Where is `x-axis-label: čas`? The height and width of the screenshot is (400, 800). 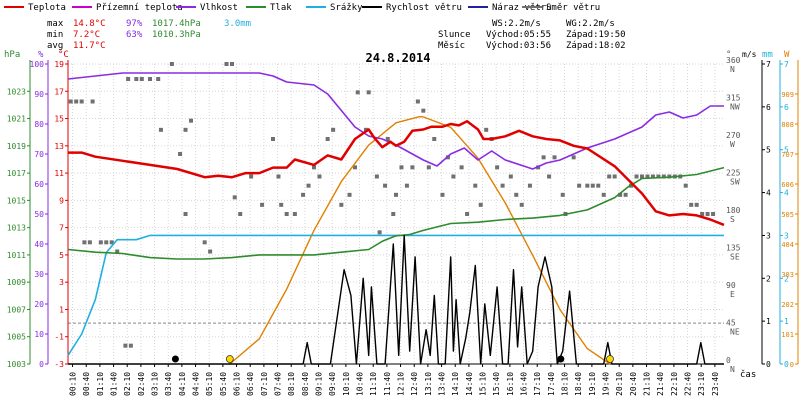 x-axis-label: čas is located at coordinates (748, 374).